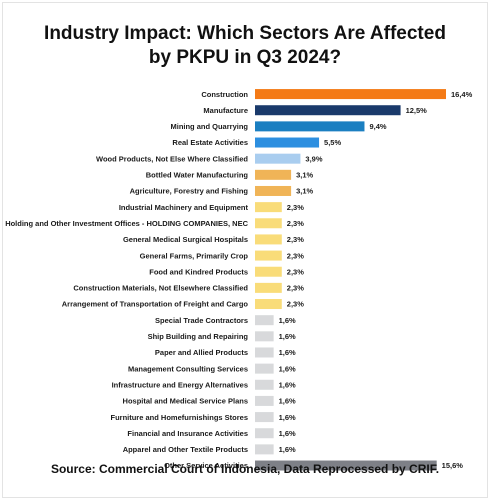 The image size is (490, 500). What do you see at coordinates (198, 271) in the screenshot?
I see `category-label: Food and Kindred Products` at bounding box center [198, 271].